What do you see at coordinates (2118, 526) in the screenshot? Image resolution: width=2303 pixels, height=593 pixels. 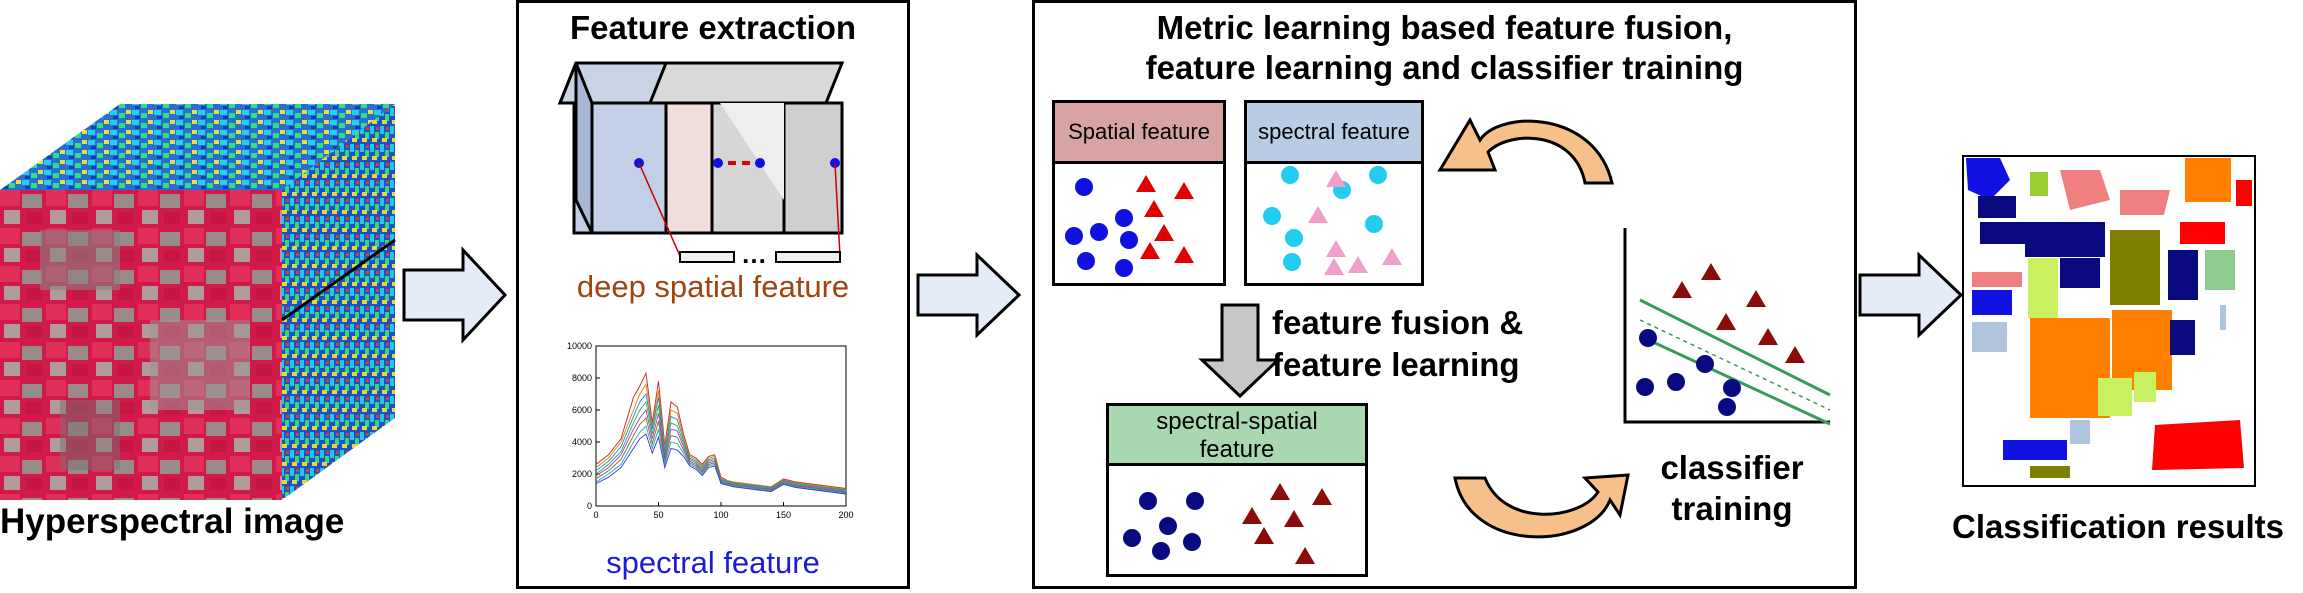 I see `classification-results-label: Classification results` at bounding box center [2118, 526].